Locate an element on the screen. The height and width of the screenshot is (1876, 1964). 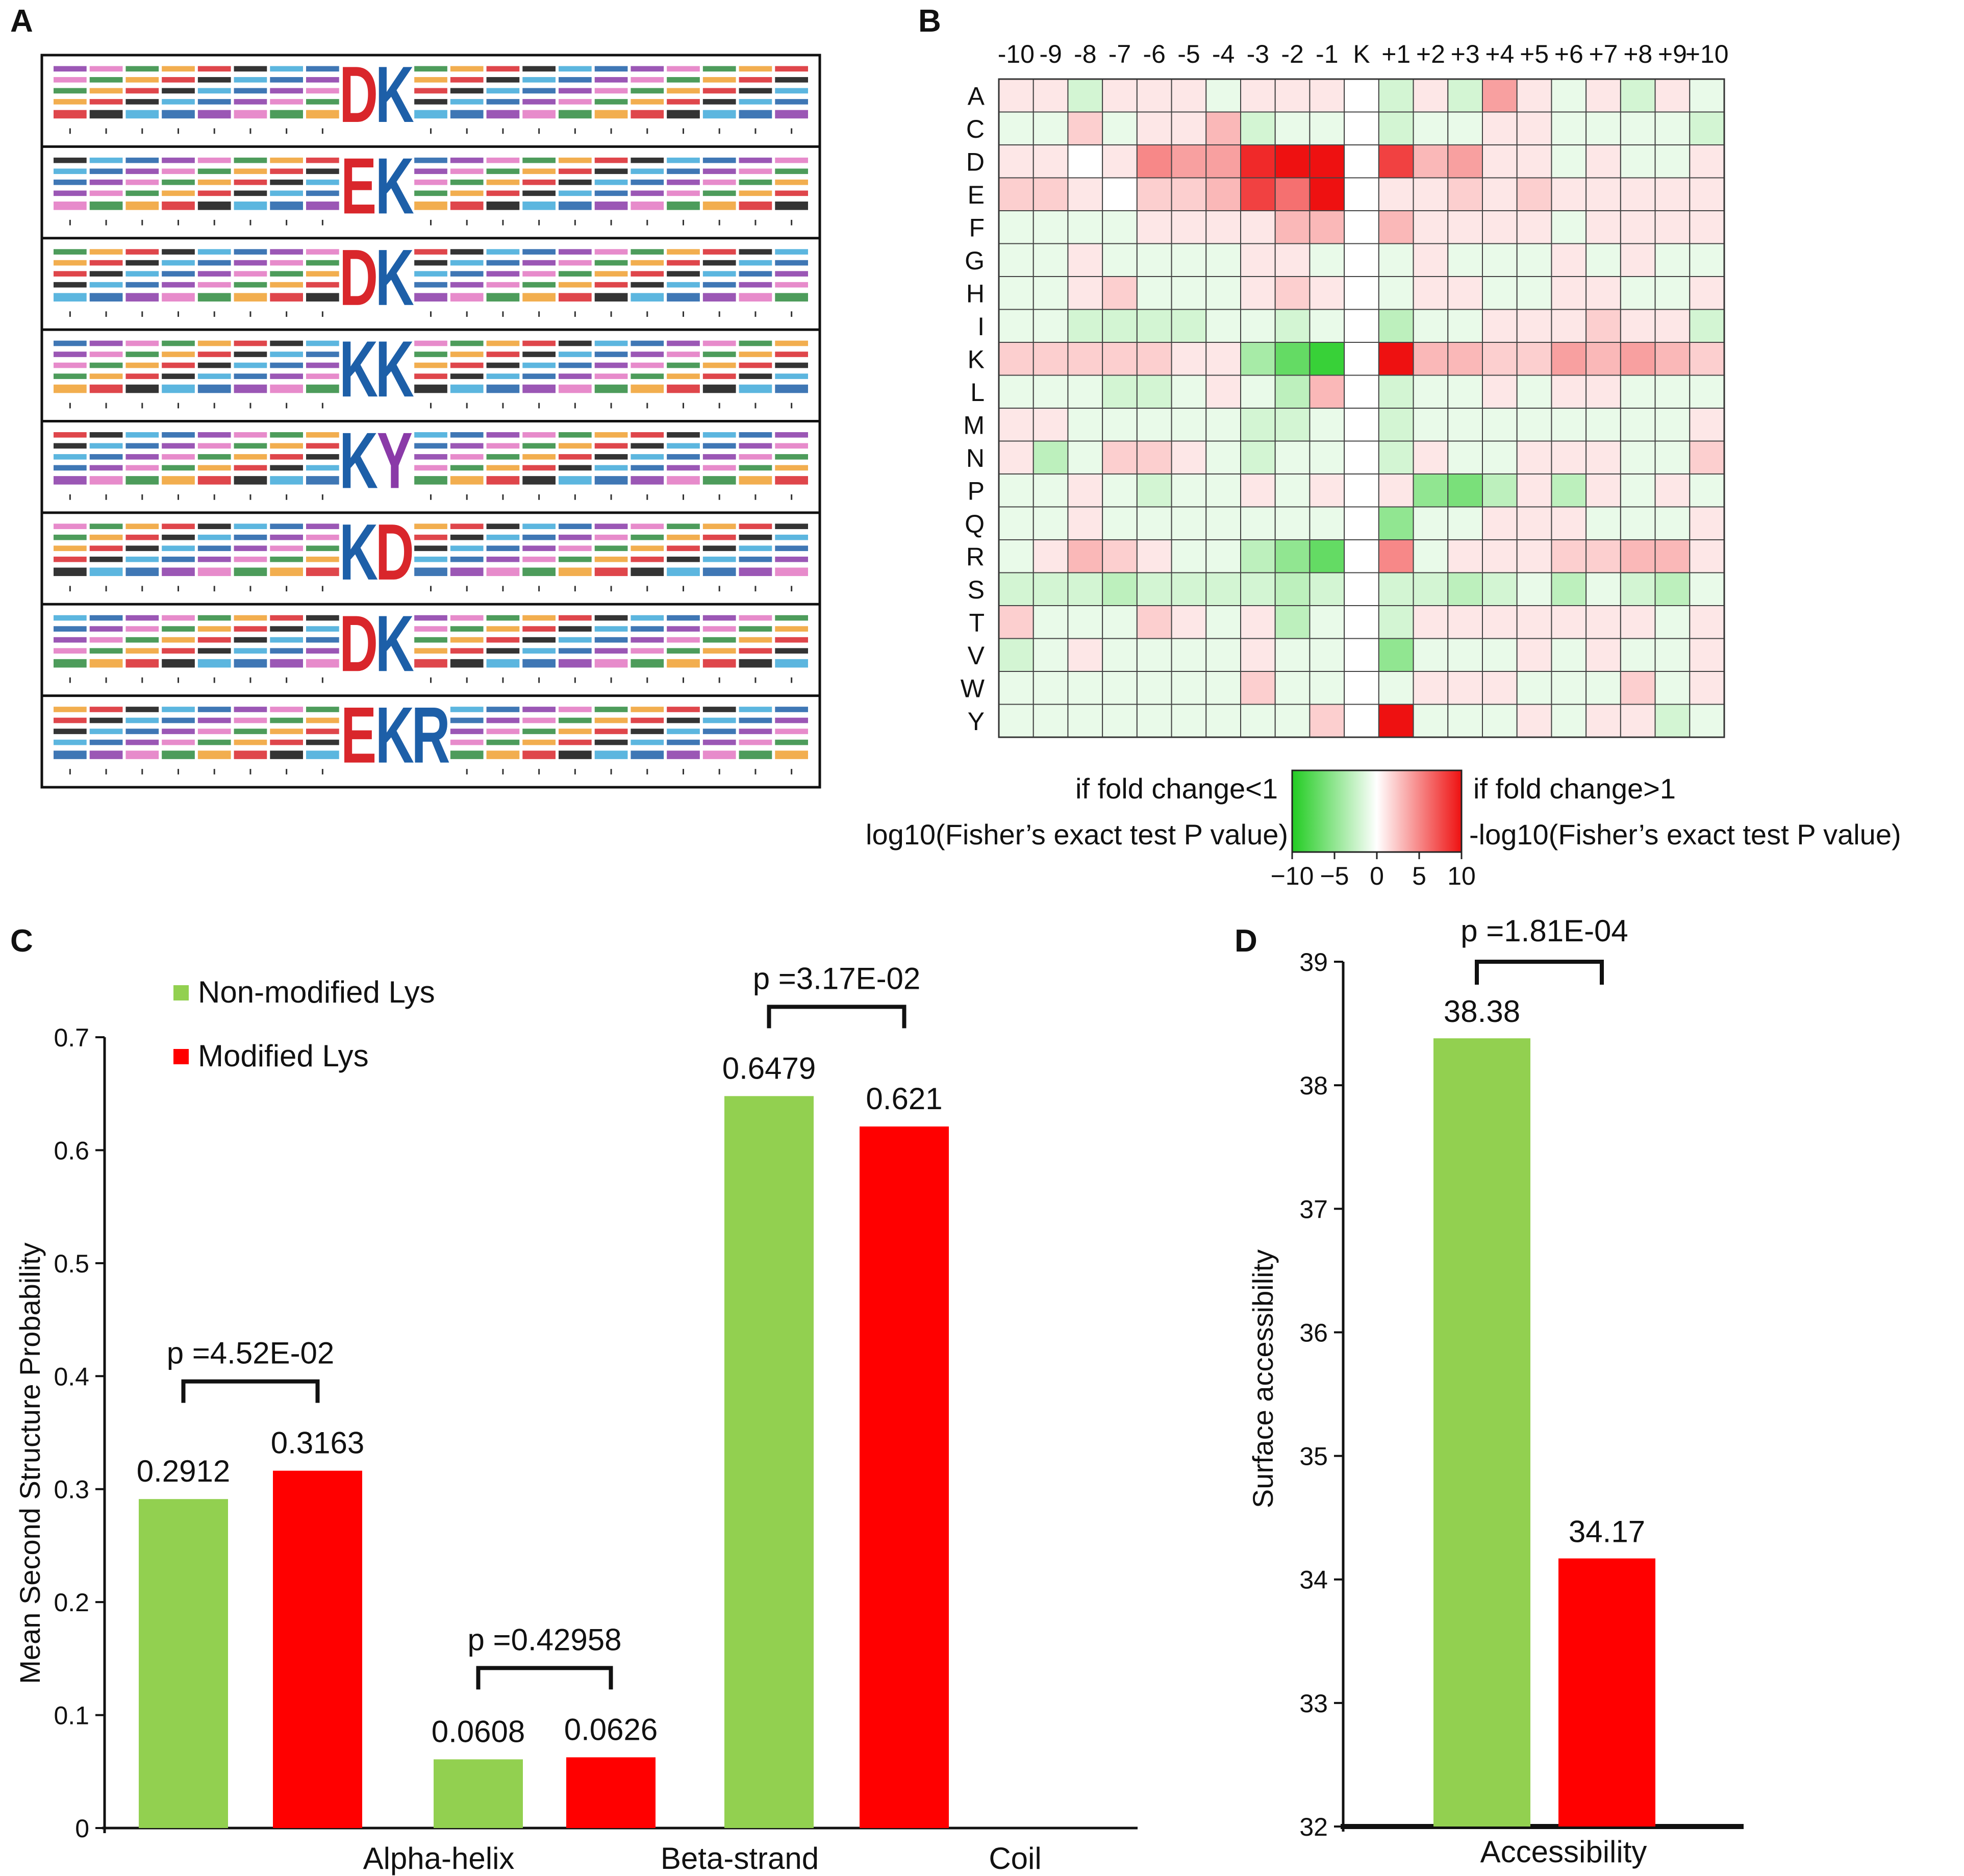
heatmap-row-label: T is located at coordinates (977, 622).